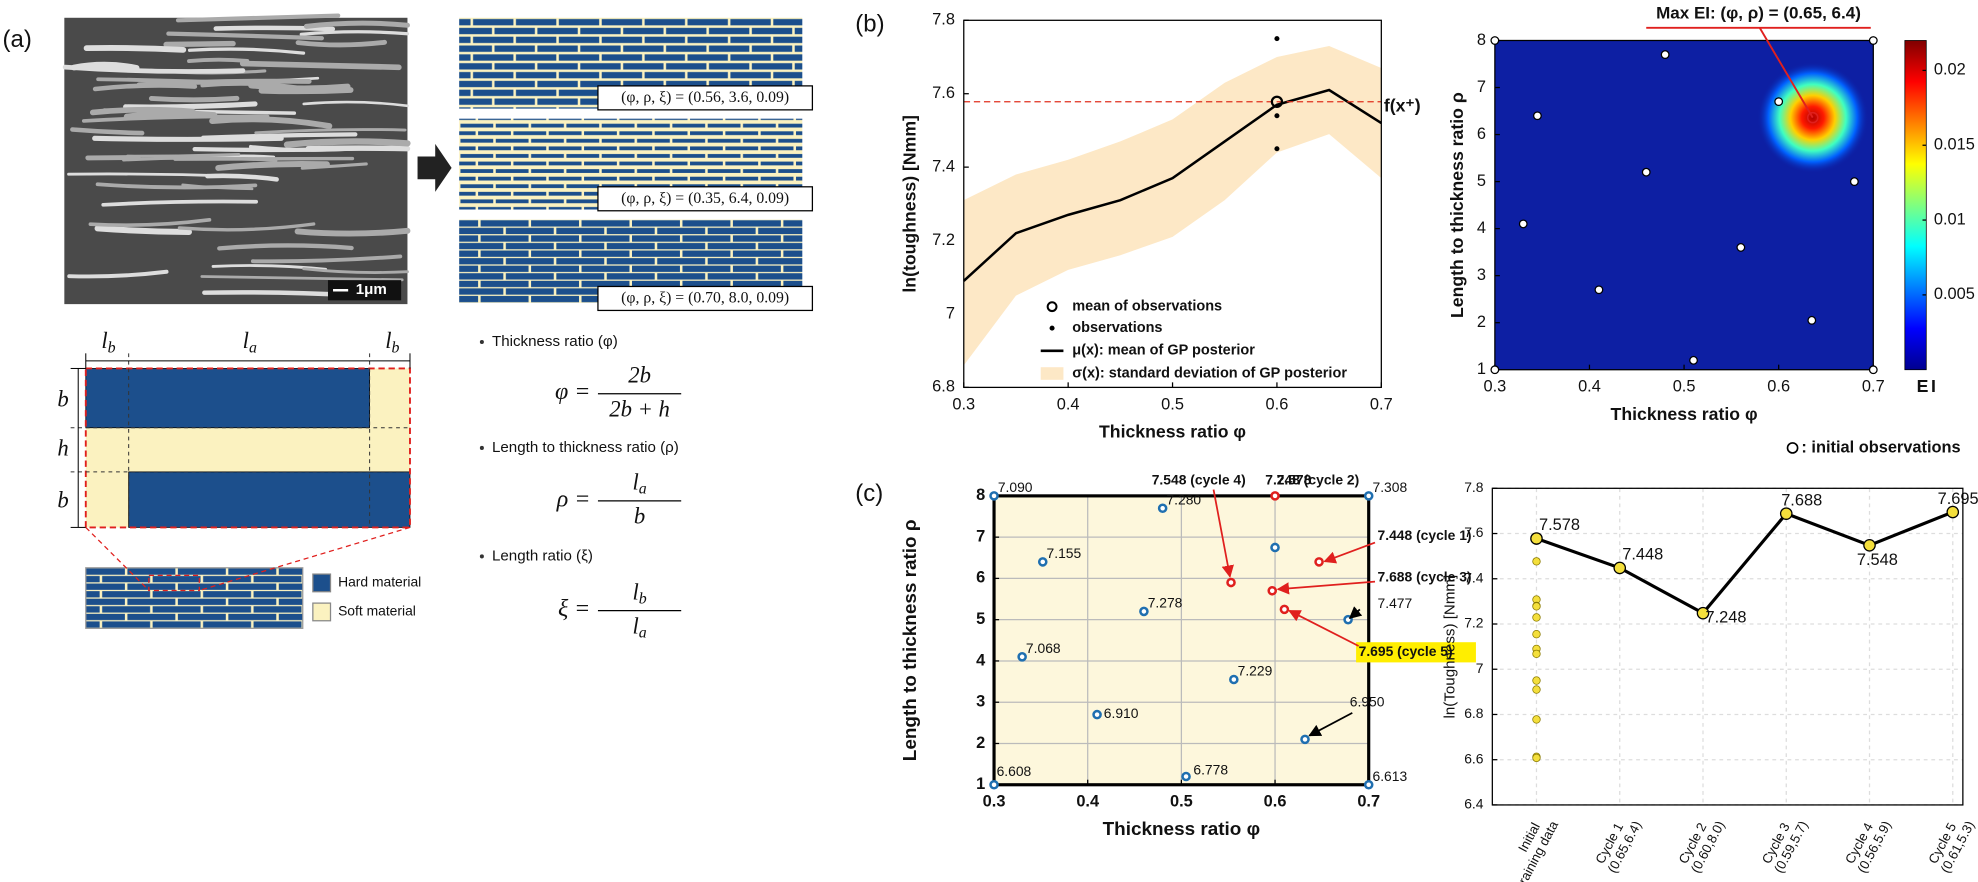 Image resolution: width=1978 pixels, height=882 pixels. I want to click on colorbar, so click(1915, 205).